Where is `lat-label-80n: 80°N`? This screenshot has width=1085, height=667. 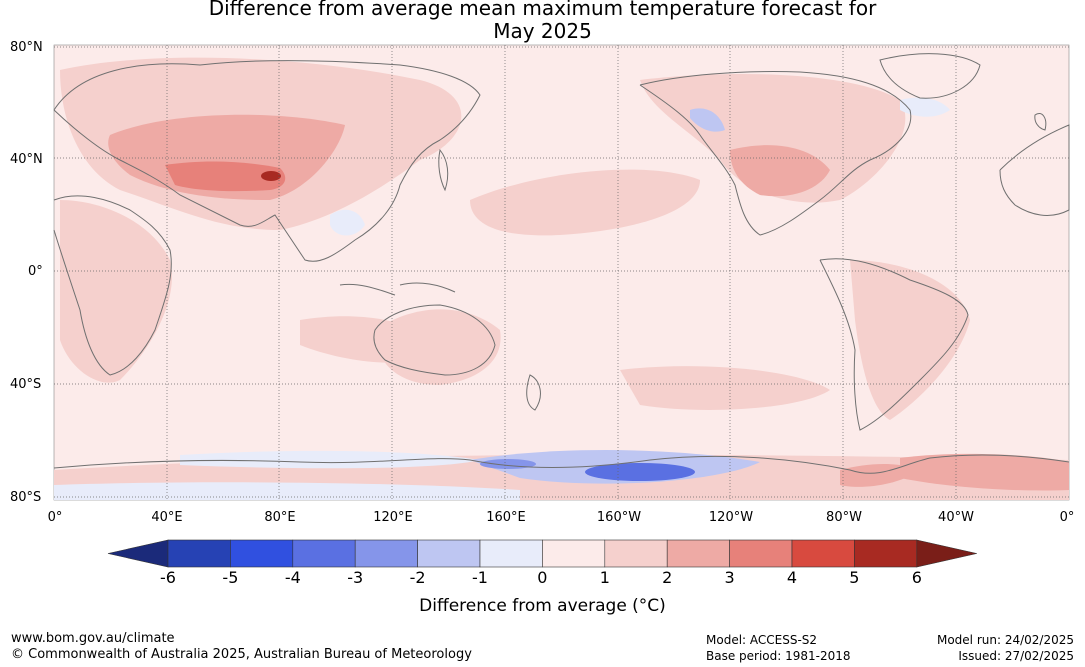
lat-label-80n: 80°N is located at coordinates (26, 47).